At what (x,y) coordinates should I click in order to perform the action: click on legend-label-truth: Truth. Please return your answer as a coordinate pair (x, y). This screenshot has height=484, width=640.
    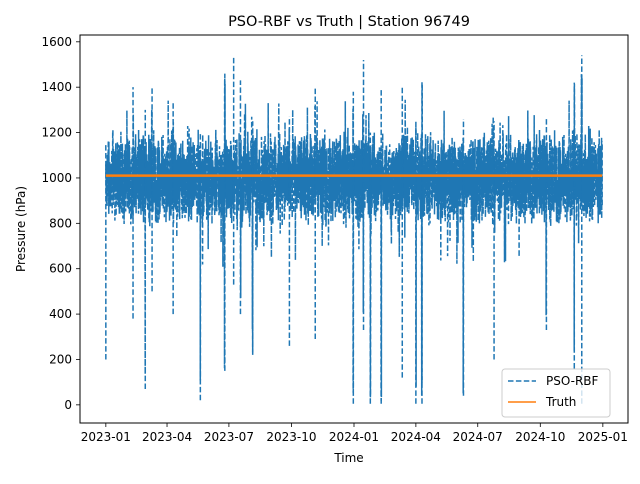
    Looking at the image, I should click on (560, 402).